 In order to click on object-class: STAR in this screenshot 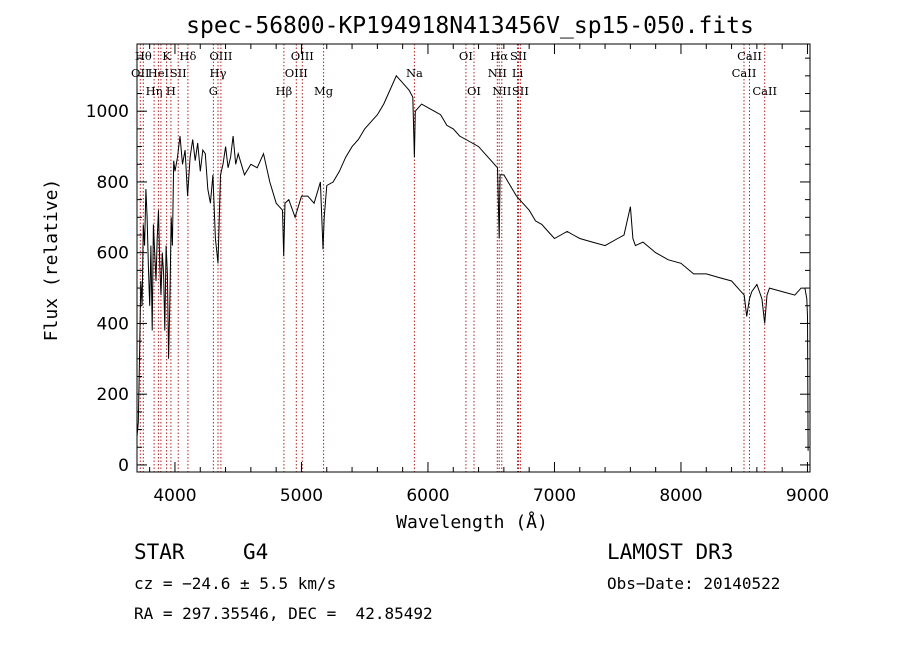, I will do `click(159, 552)`.